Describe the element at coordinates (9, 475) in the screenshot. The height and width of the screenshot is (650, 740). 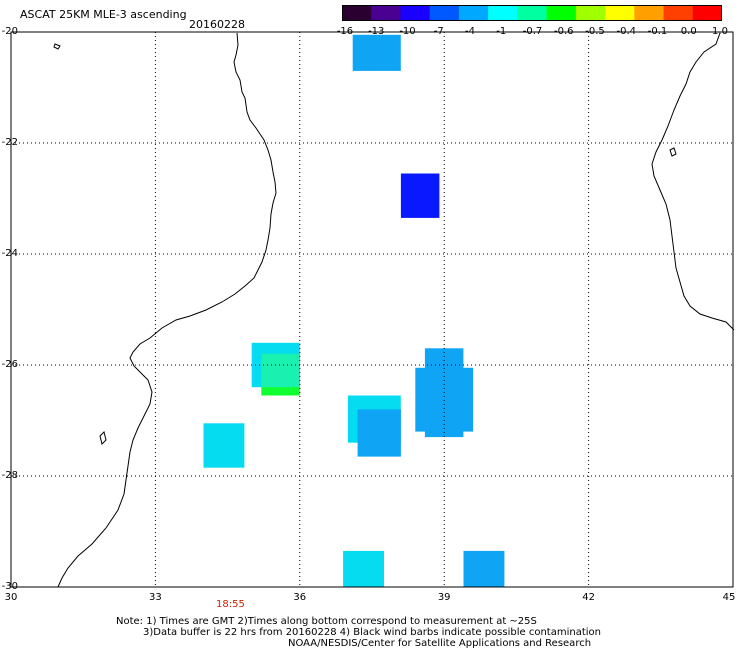
I see `y-tick-label: -28` at that location.